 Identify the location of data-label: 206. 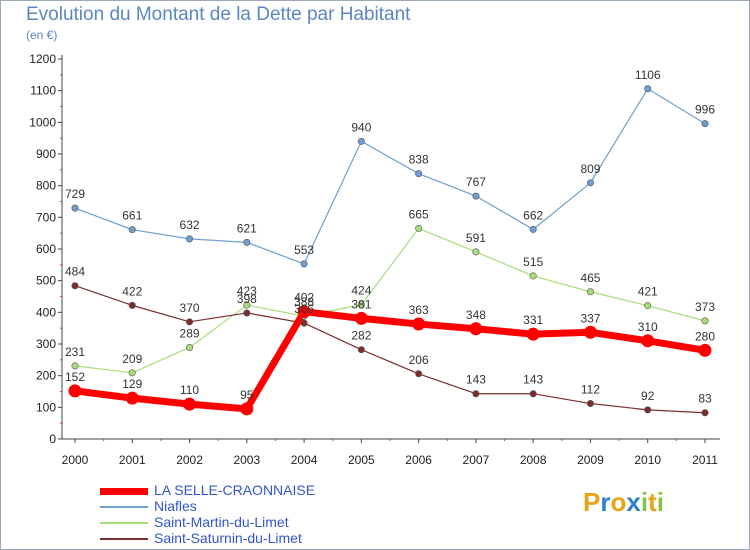
(419, 360).